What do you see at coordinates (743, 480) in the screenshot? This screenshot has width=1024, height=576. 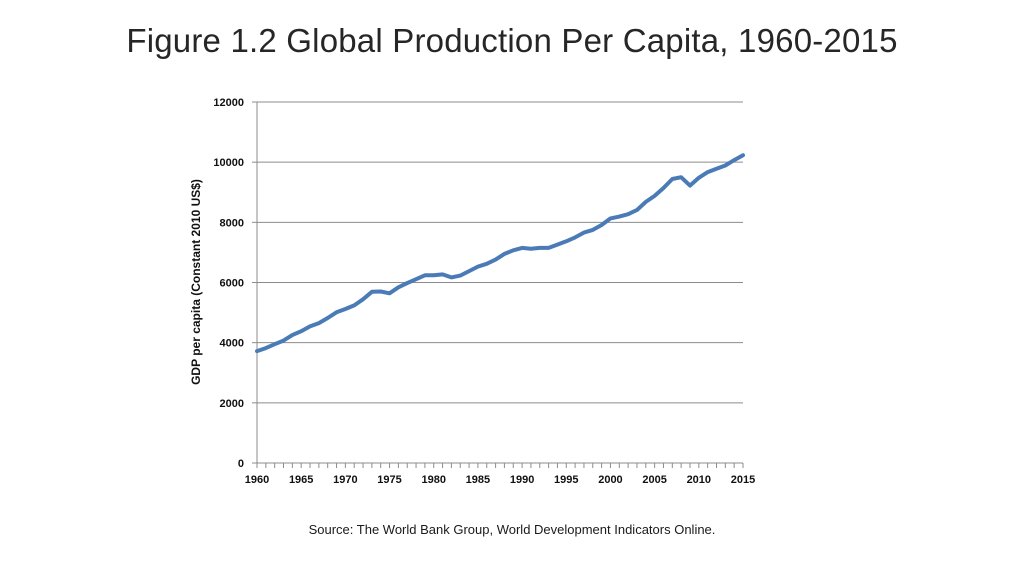 I see `x-tick-label: 2015` at bounding box center [743, 480].